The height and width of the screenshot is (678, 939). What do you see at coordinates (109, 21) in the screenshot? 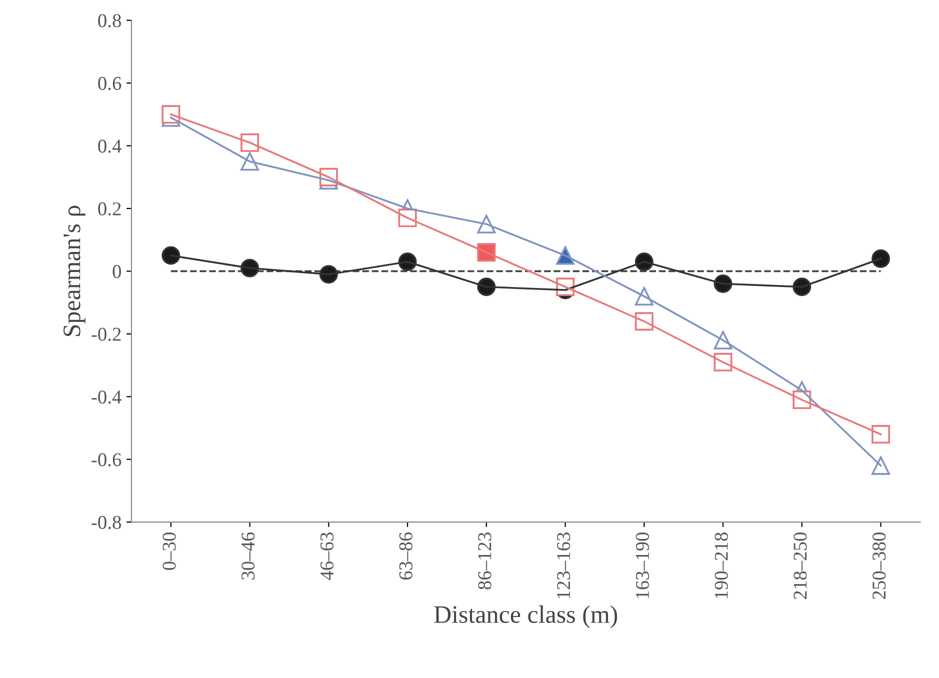
I see `y-tick-label: 0.8` at bounding box center [109, 21].